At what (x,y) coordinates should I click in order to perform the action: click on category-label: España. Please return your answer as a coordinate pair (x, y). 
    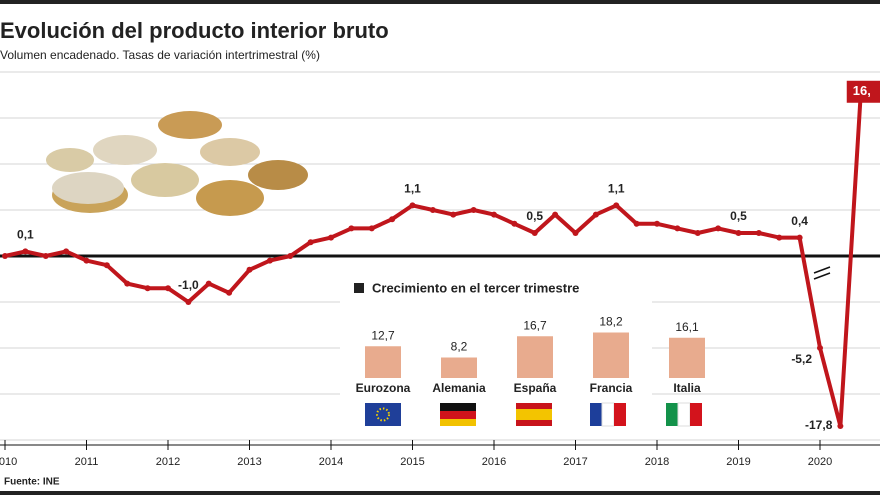
    Looking at the image, I should click on (535, 388).